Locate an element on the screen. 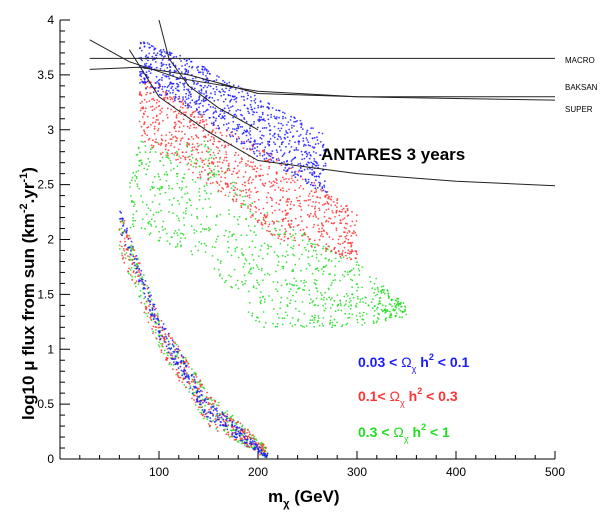 This screenshot has height=512, width=603. curve-baksan is located at coordinates (322, 82).